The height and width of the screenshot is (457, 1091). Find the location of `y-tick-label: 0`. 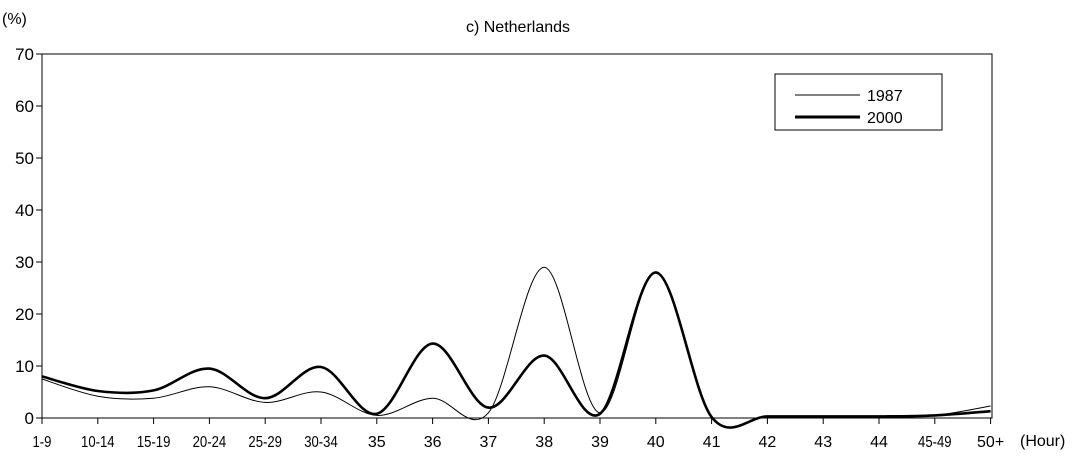

y-tick-label: 0 is located at coordinates (29, 418).